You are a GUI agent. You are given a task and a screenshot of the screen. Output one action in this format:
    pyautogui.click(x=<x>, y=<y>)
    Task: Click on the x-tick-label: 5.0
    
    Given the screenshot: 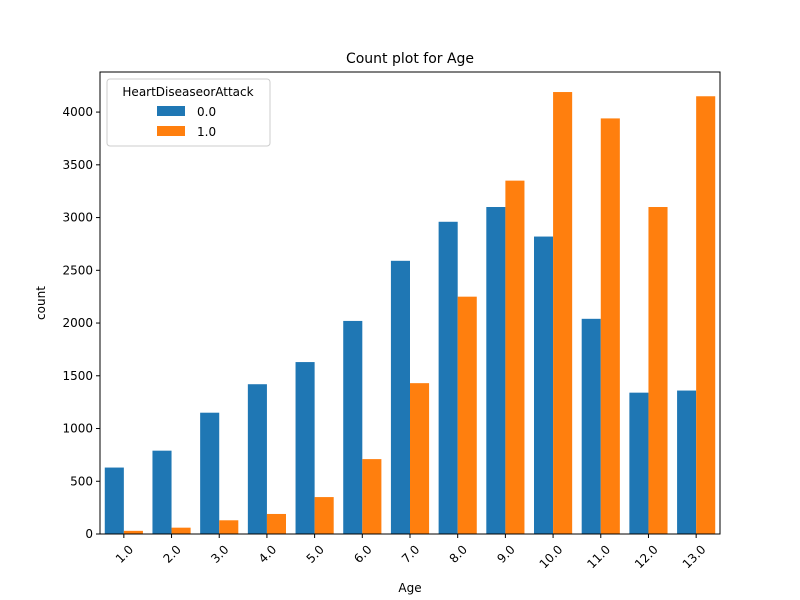 What is the action you would take?
    pyautogui.click(x=315, y=553)
    